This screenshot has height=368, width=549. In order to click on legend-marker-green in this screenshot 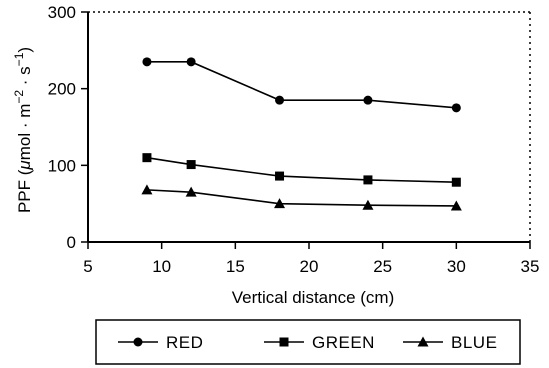, I will do `click(284, 342)`.